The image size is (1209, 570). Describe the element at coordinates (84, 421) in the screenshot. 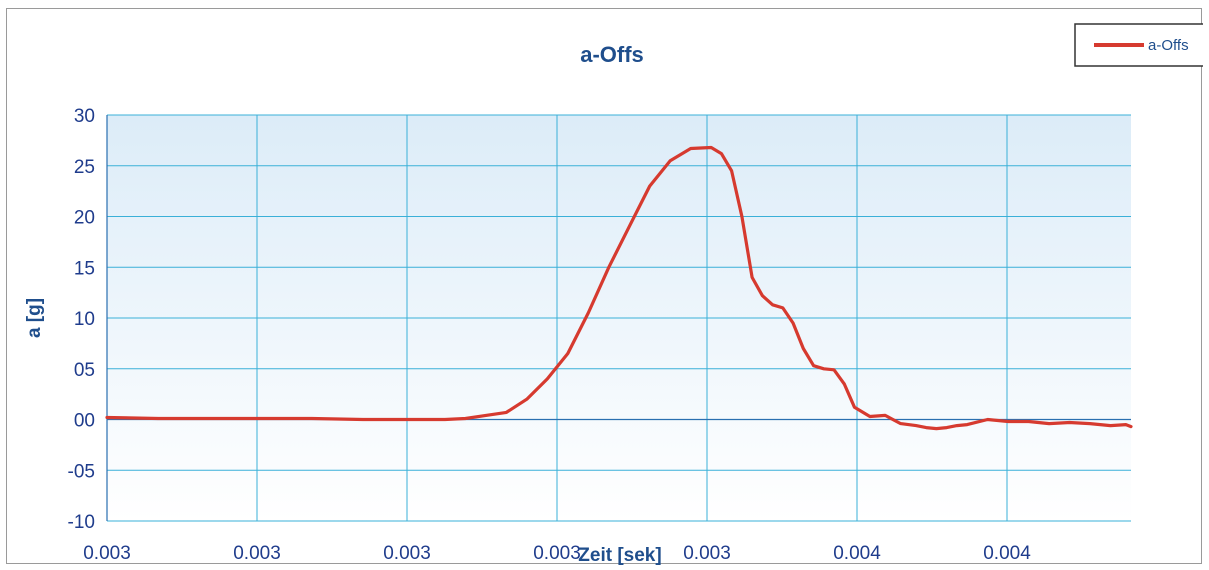

I see `y-tick-label: 00` at that location.